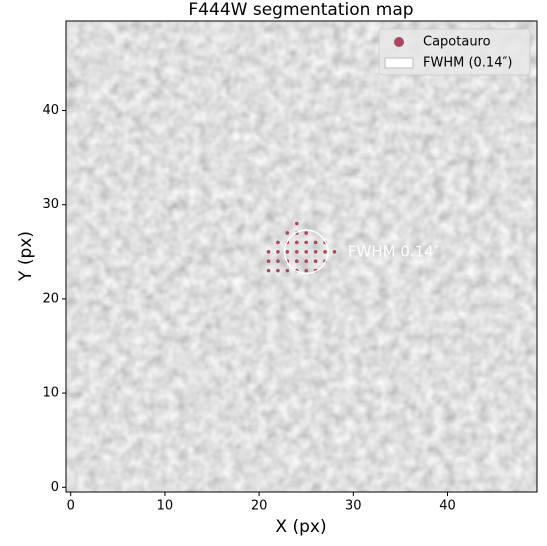  Describe the element at coordinates (300, 10) in the screenshot. I see `chart-title: F444W segmentation map` at that location.